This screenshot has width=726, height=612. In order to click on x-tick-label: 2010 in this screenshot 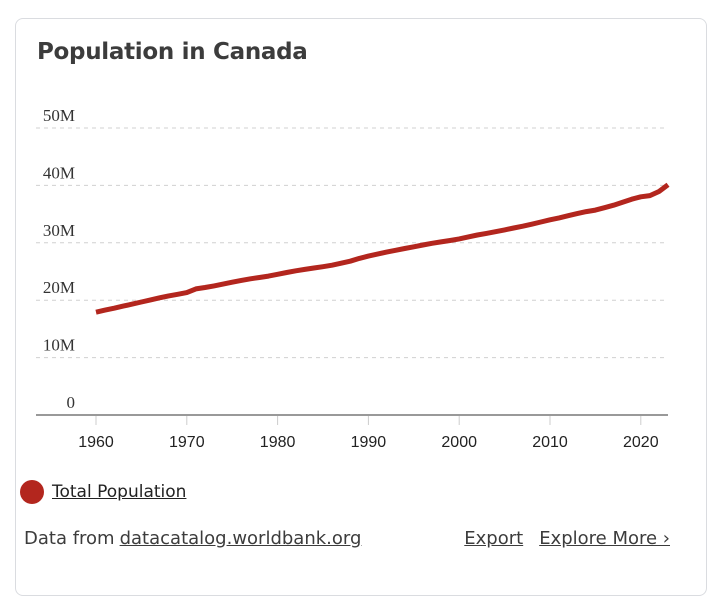, I will do `click(550, 442)`.